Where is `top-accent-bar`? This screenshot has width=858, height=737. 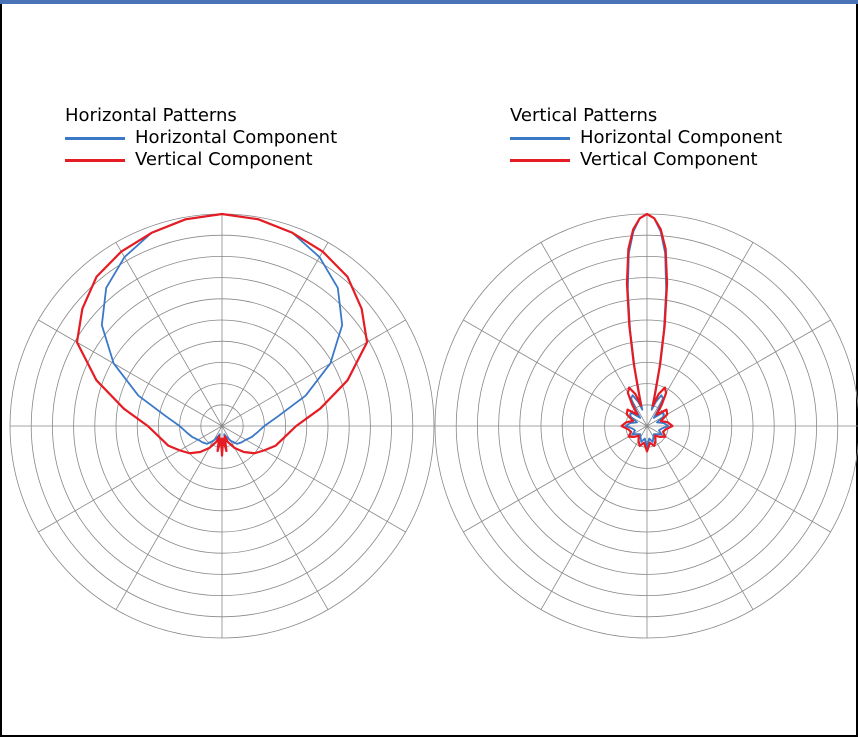 top-accent-bar is located at coordinates (429, 2).